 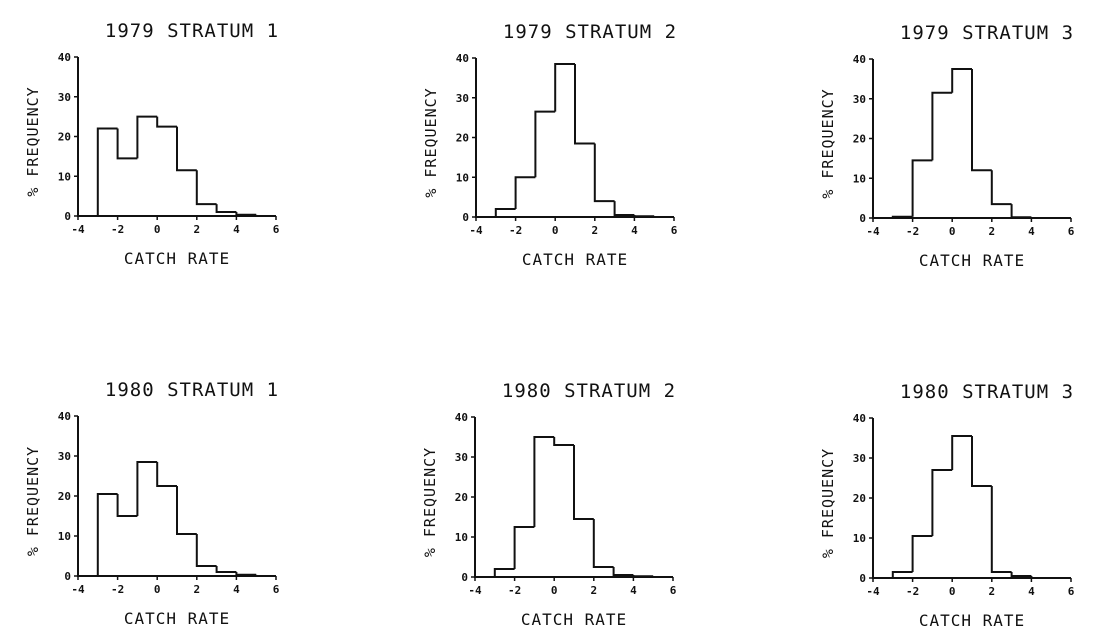 I want to click on chart-title: 1979 STRATUM 2, so click(x=590, y=32).